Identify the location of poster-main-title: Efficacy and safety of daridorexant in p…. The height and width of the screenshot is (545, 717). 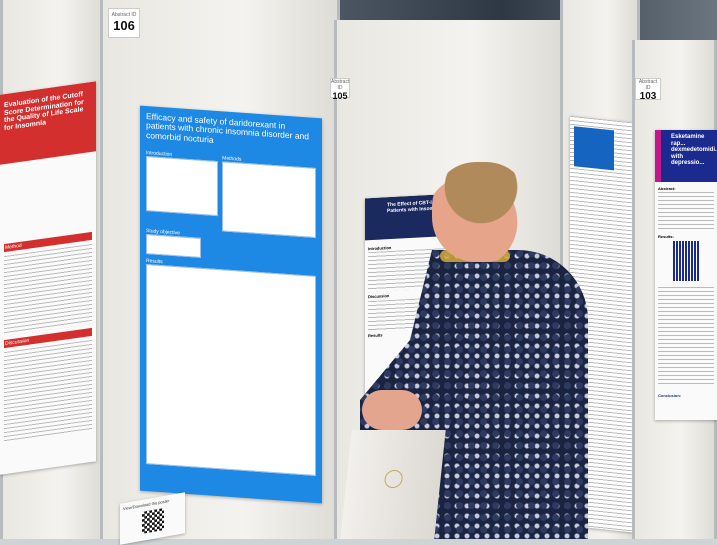
(228, 128).